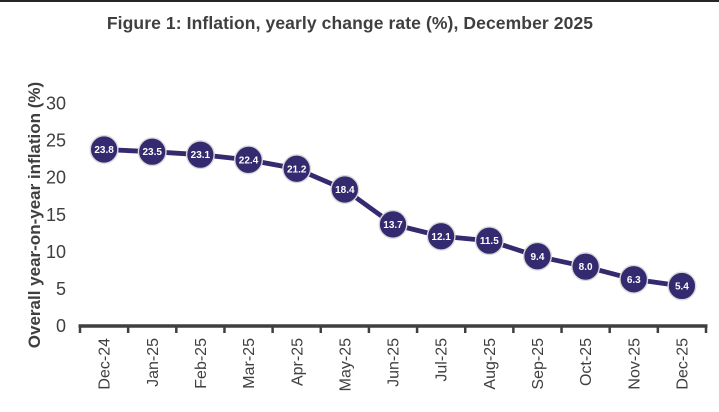  Describe the element at coordinates (34, 215) in the screenshot. I see `y-axis-title: Overall year-on-year inflation (%)` at that location.